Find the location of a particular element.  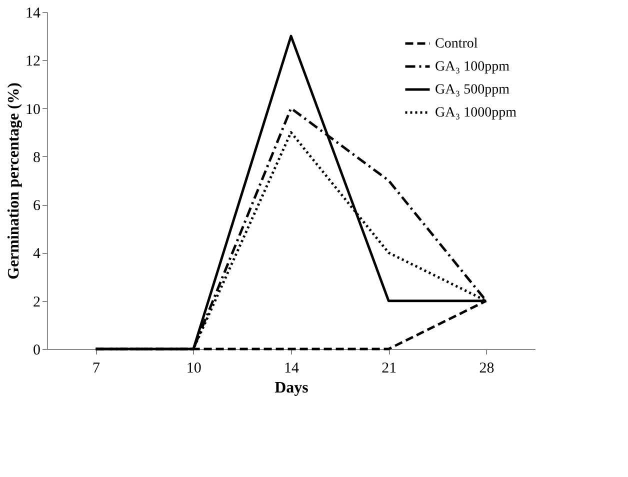

x-axis-title: Days is located at coordinates (291, 388).